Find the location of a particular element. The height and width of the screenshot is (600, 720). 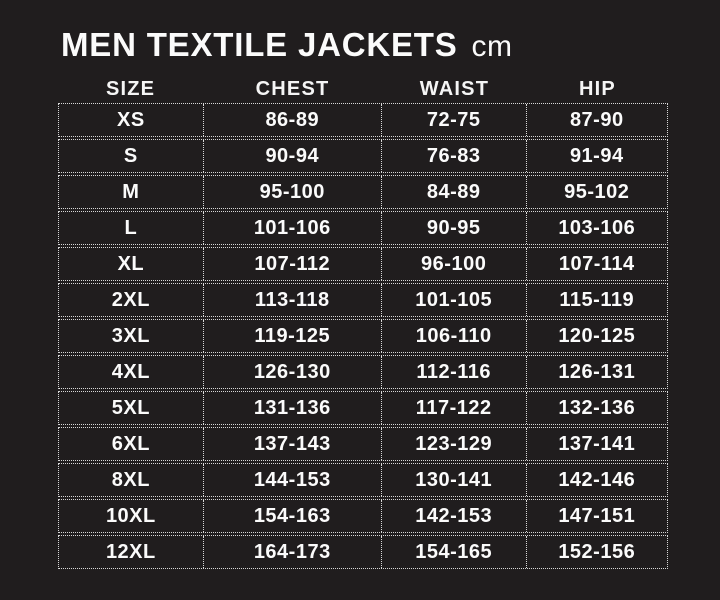

cell-size: L is located at coordinates (131, 228).